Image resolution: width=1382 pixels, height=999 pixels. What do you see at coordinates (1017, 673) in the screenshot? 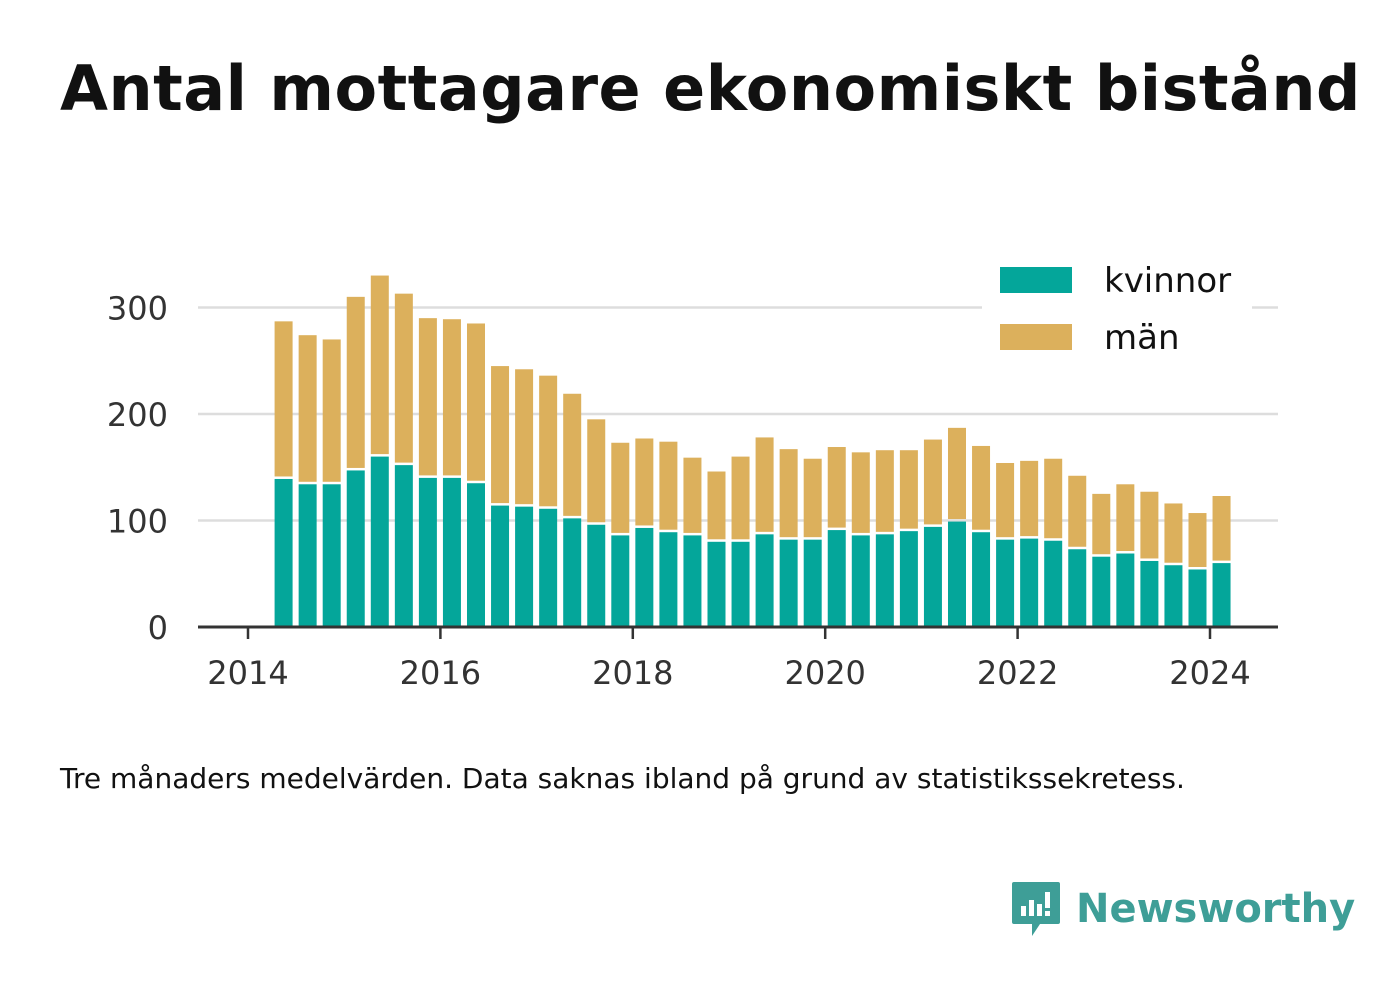
I see `x-tick-label: 2022` at bounding box center [1017, 673].